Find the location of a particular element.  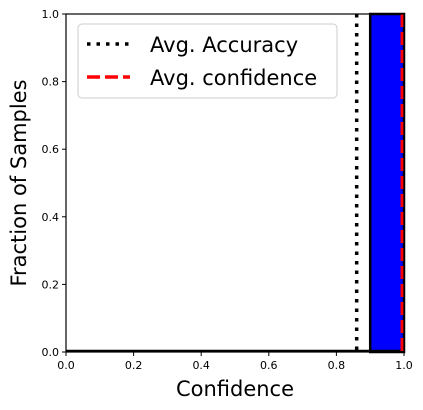

y-axis-label: Fraction of Samples is located at coordinates (19, 182).